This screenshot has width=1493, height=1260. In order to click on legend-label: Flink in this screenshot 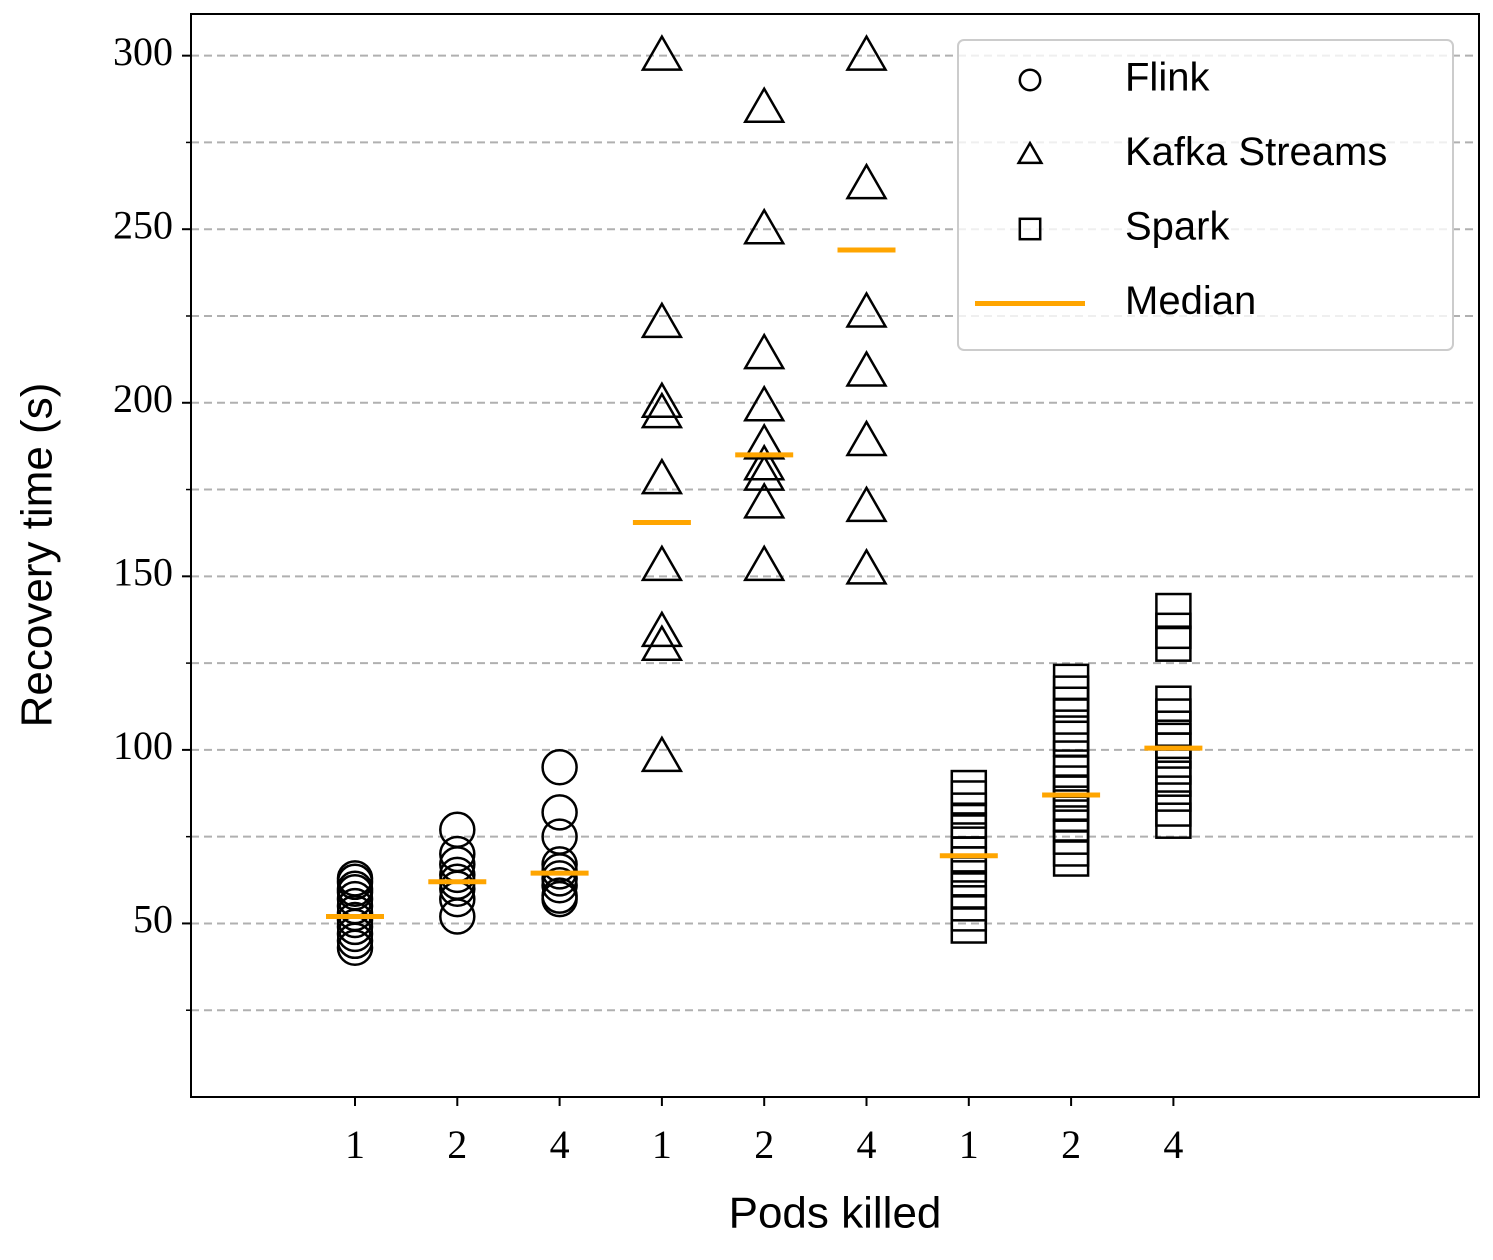, I will do `click(1167, 78)`.